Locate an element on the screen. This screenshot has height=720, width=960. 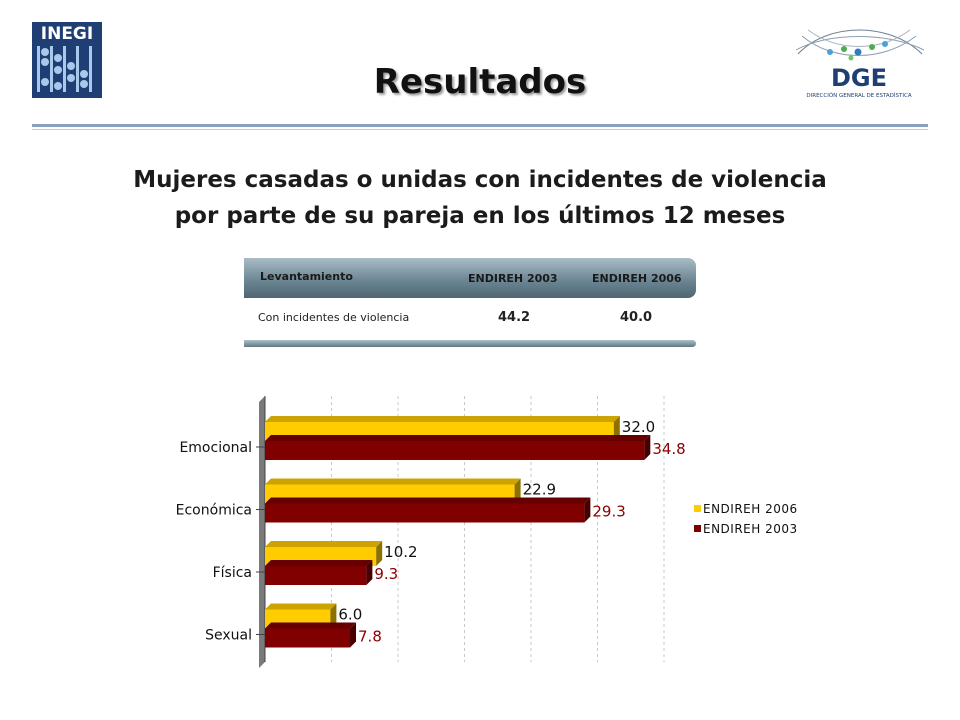
chart-axis is located at coordinates (261, 532).